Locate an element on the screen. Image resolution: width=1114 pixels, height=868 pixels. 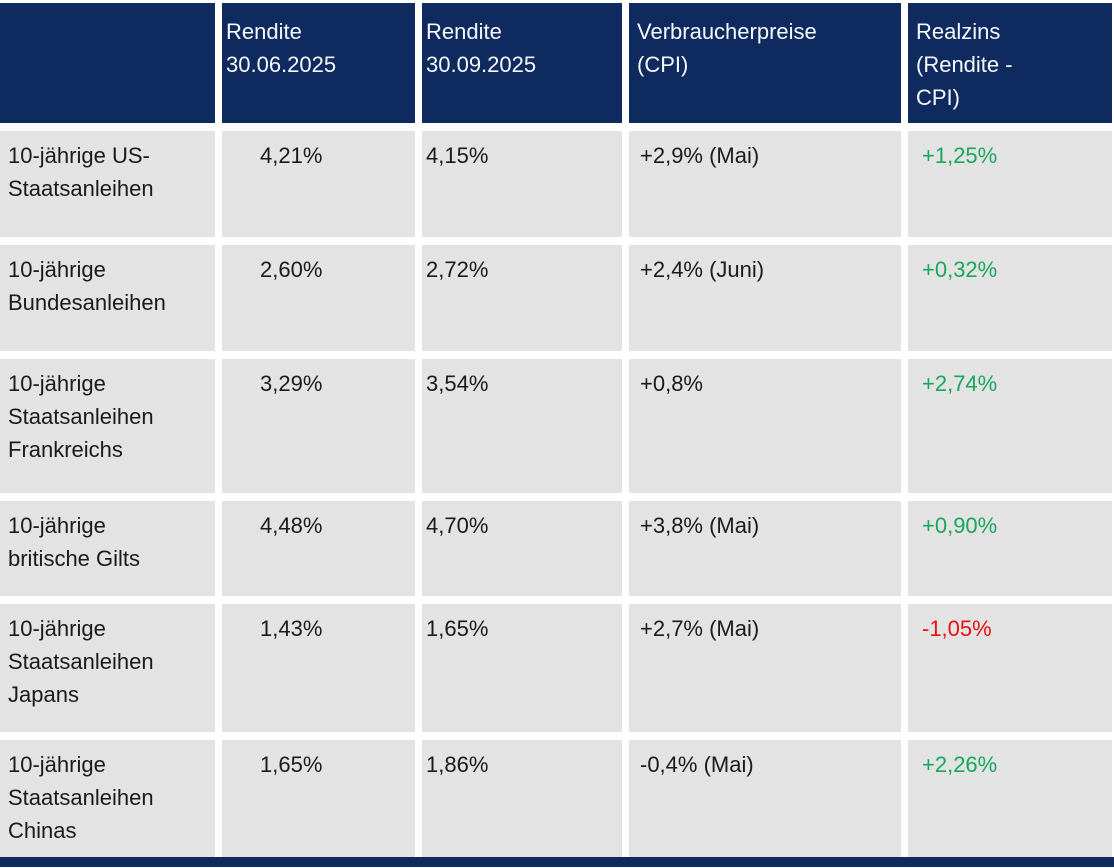
col-header-rendite-30-09-2025: Rendite 30.09.2025 is located at coordinates (522, 63).